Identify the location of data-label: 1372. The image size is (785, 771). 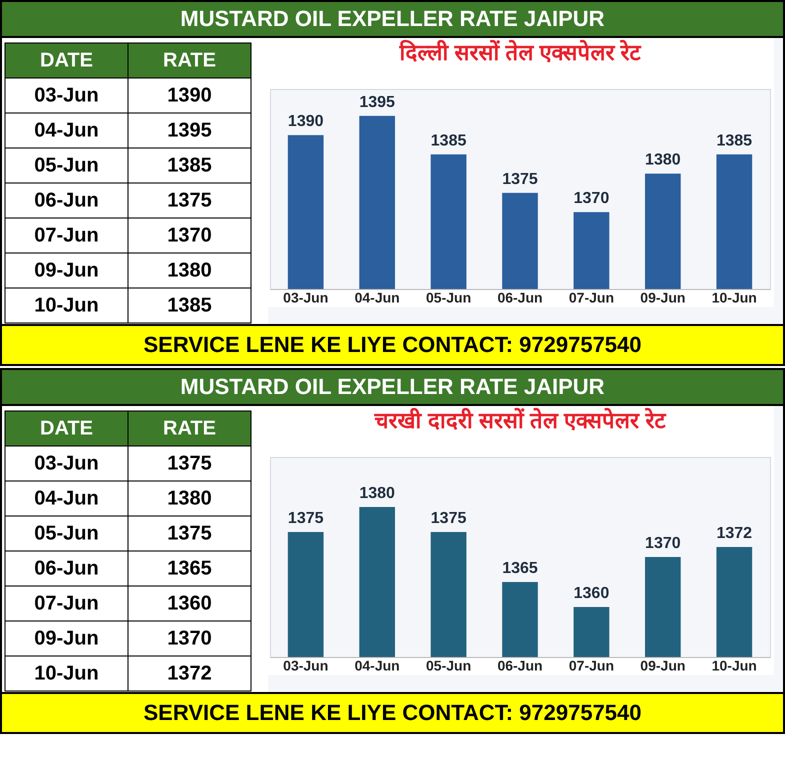
(734, 533).